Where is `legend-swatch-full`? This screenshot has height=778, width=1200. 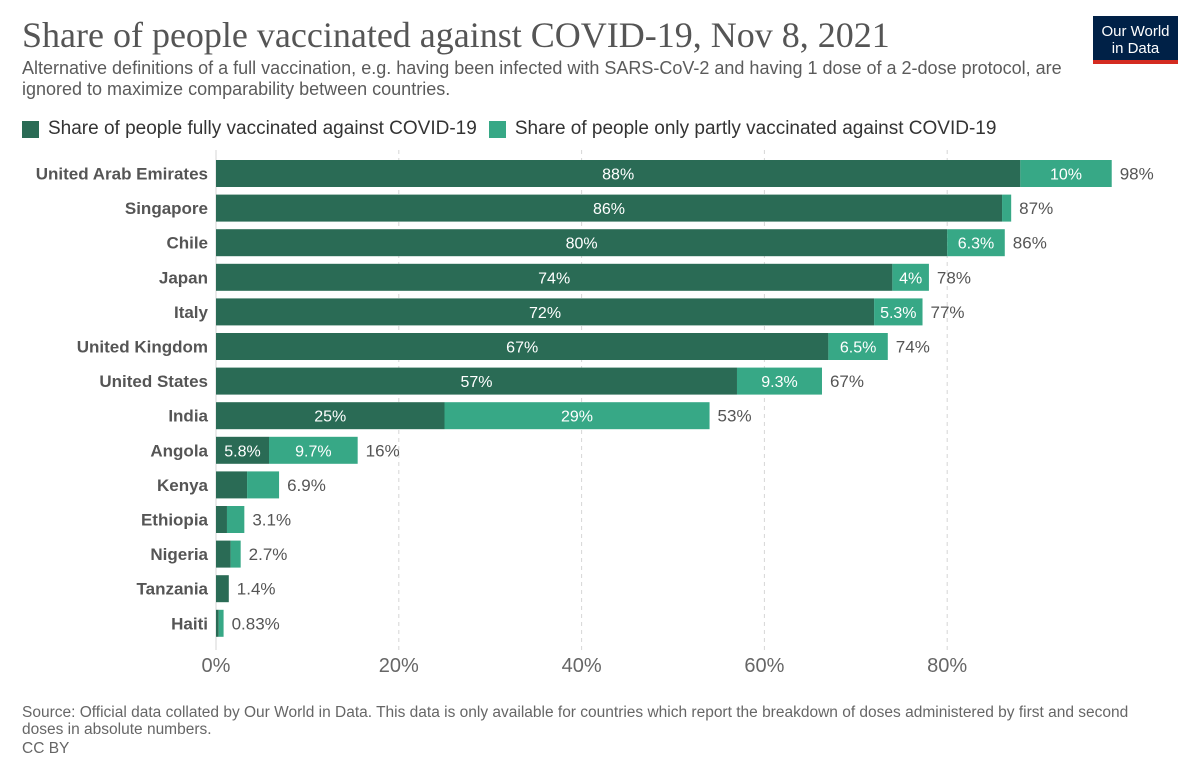 legend-swatch-full is located at coordinates (30, 129).